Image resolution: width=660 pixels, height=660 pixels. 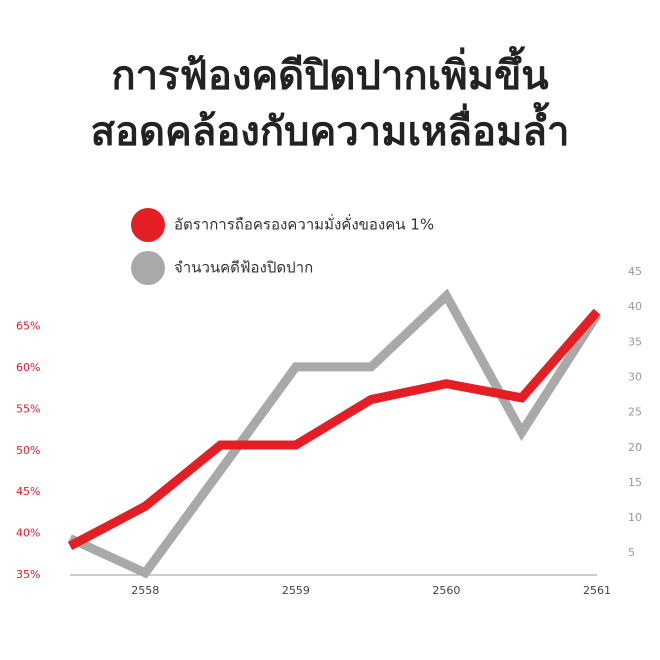 I want to click on y2-tick-label: 35, so click(x=635, y=341).